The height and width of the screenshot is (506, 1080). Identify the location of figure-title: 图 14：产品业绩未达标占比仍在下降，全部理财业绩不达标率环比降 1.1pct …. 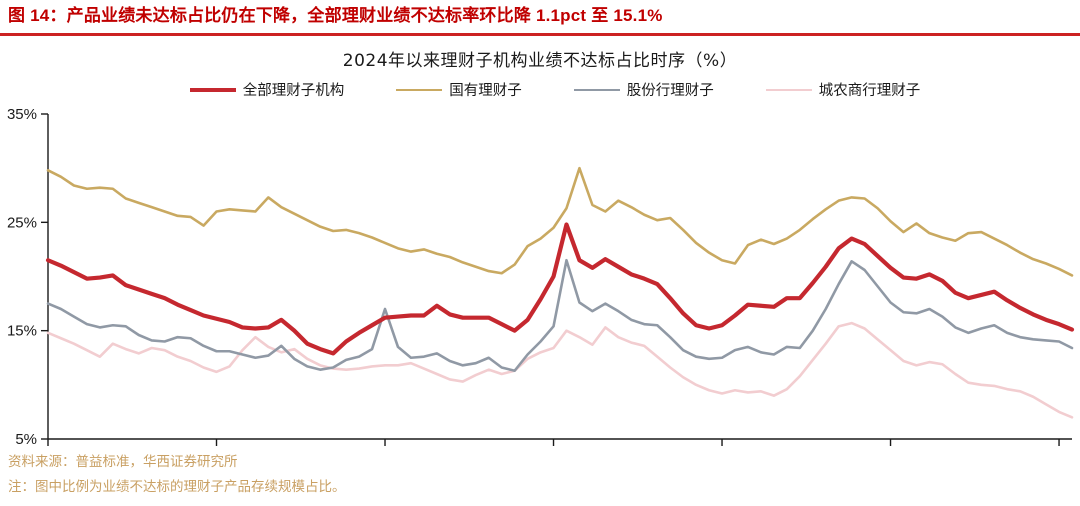
(335, 15).